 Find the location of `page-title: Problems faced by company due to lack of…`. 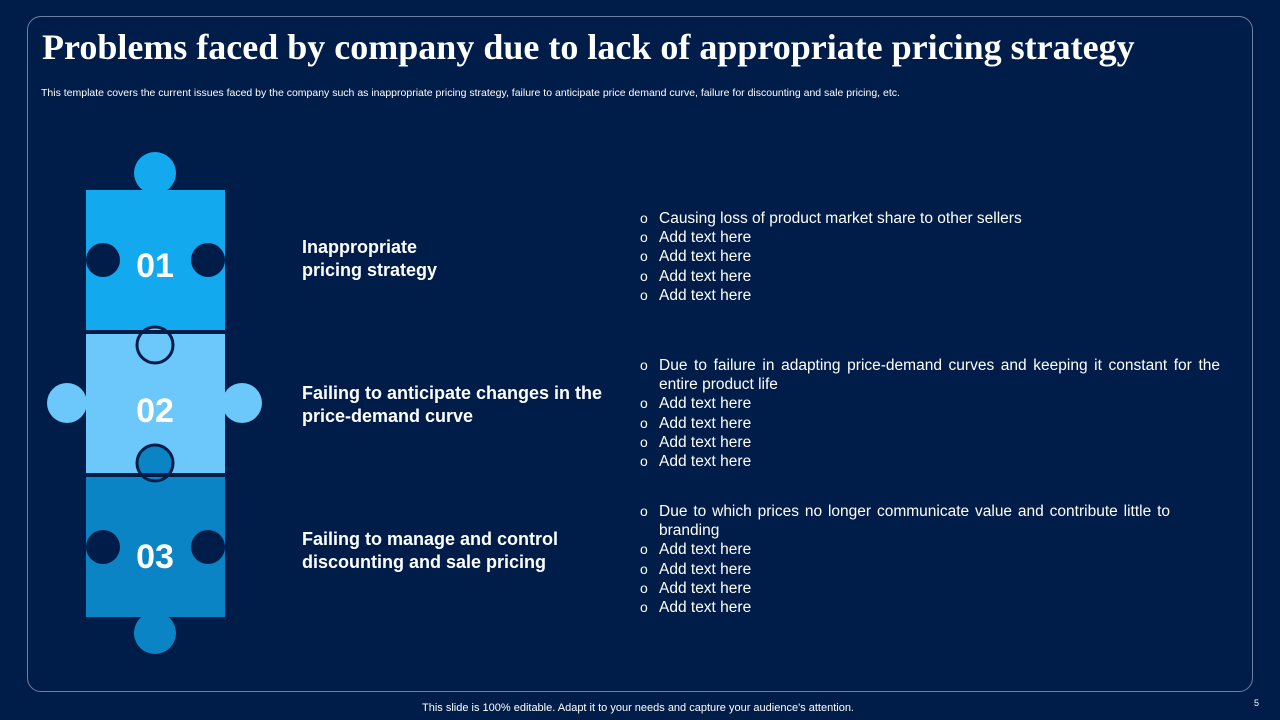

page-title: Problems faced by company due to lack of… is located at coordinates (588, 47).